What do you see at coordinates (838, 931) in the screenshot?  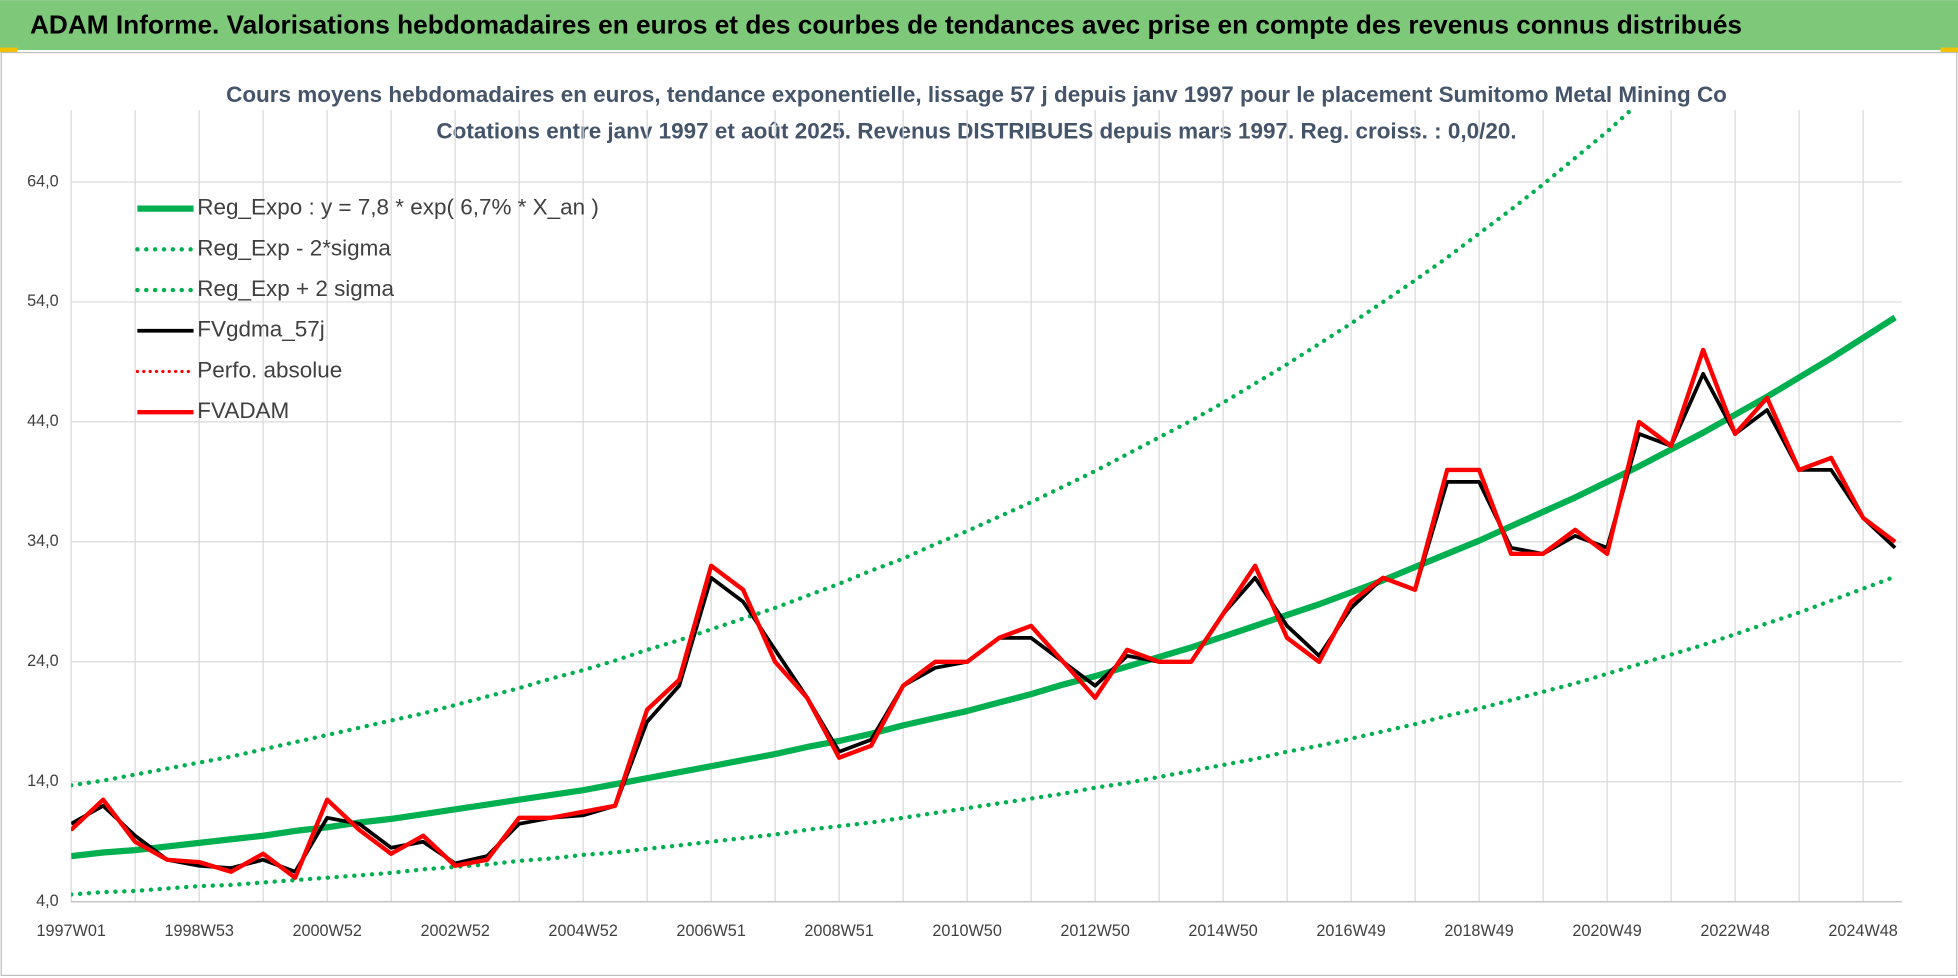 I see `x-tick-label: 2008W51` at bounding box center [838, 931].